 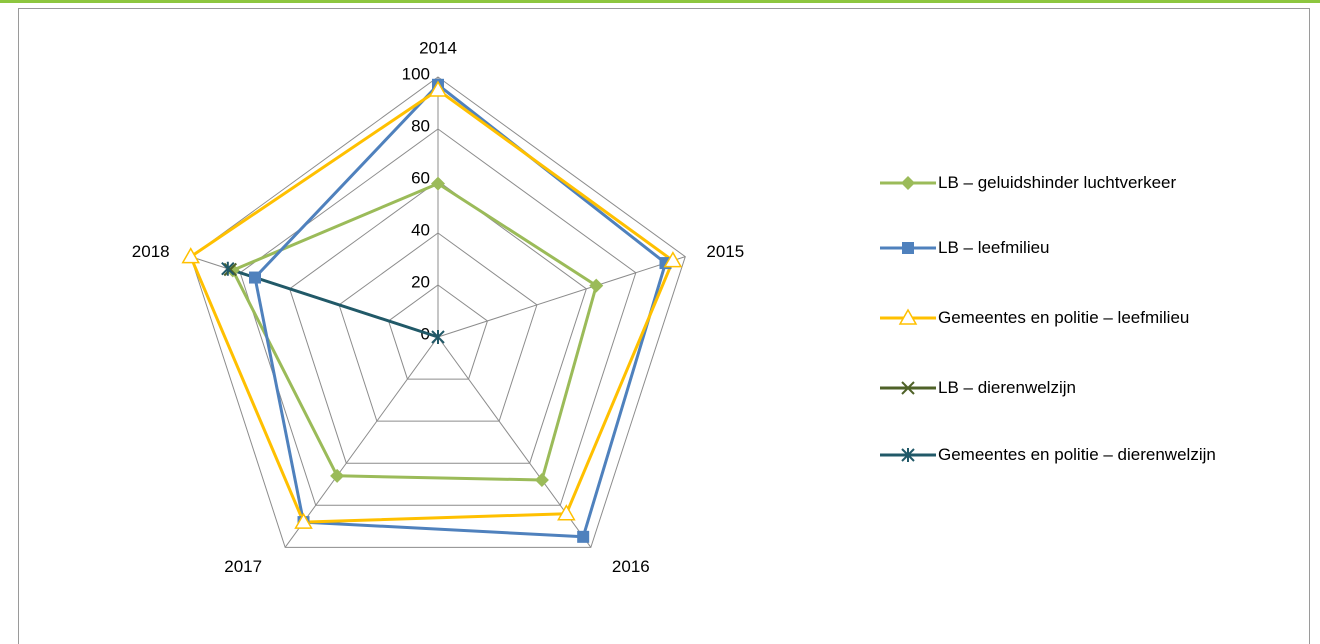 What do you see at coordinates (151, 251) in the screenshot?
I see `category-label: 2018` at bounding box center [151, 251].